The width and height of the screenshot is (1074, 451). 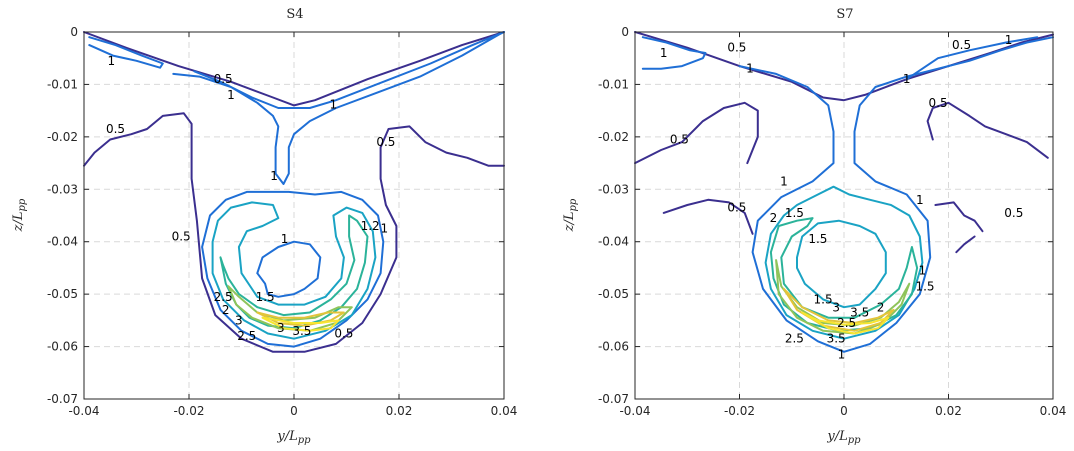 I want to click on chart-title-s4: S4, so click(x=294, y=14).